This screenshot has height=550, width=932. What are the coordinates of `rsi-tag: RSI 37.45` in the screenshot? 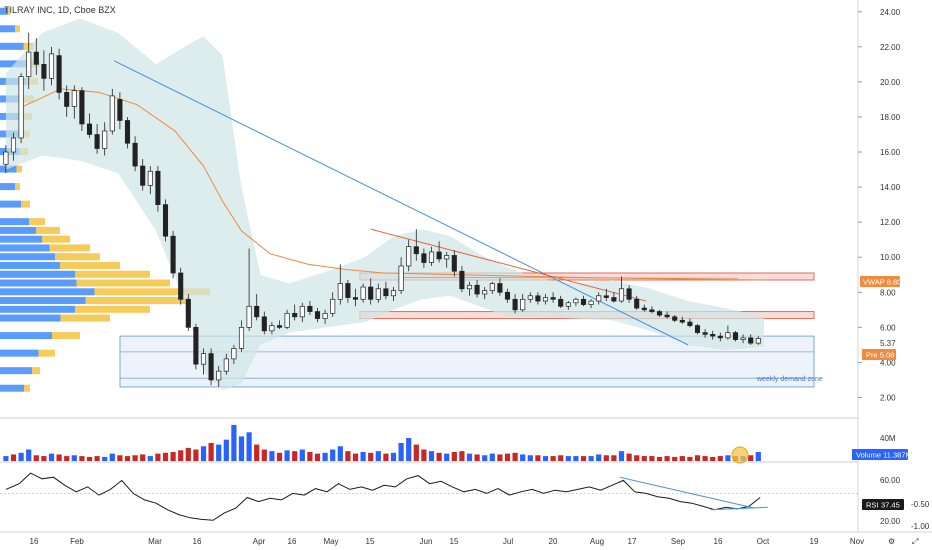 It's located at (883, 504).